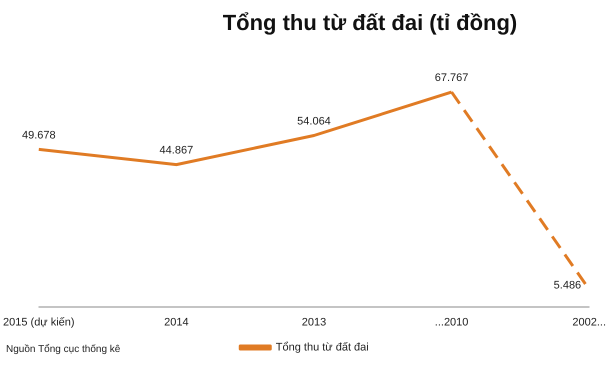 The width and height of the screenshot is (609, 365). Describe the element at coordinates (451, 322) in the screenshot. I see `x-tick-label: ...2010` at that location.